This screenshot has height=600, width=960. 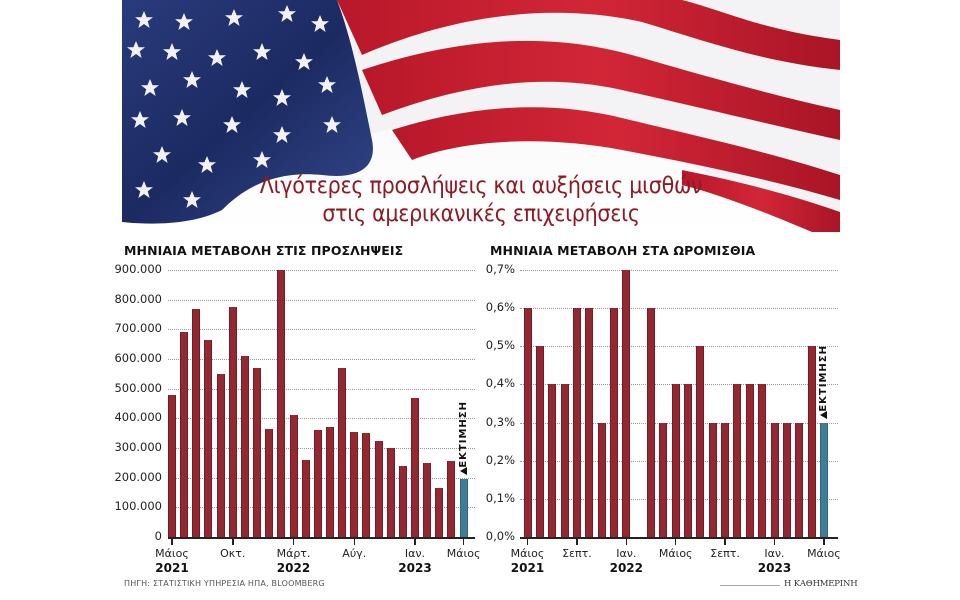 What do you see at coordinates (623, 250) in the screenshot?
I see `wages-chart-title: ΜΗΝΙΑΙΑ ΜΕΤΑΒΟΛΗ ΣΤΑ ΩΡΟΜΙΣΘΙΑ` at bounding box center [623, 250].